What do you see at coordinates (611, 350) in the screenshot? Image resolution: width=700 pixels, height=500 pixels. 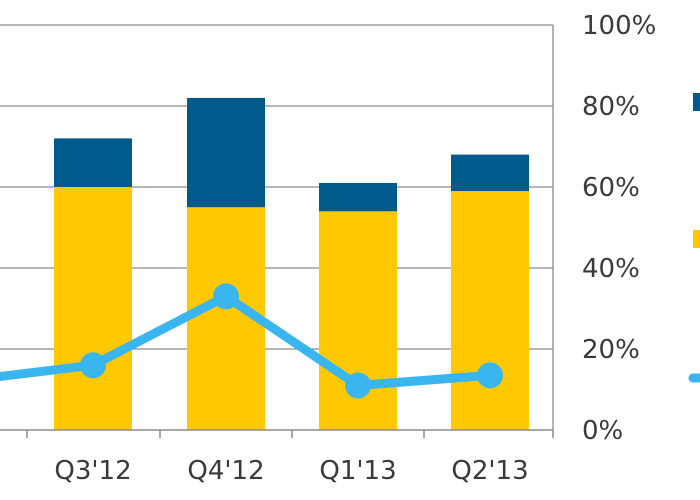 I see `y-tick-label: 20%` at bounding box center [611, 350].